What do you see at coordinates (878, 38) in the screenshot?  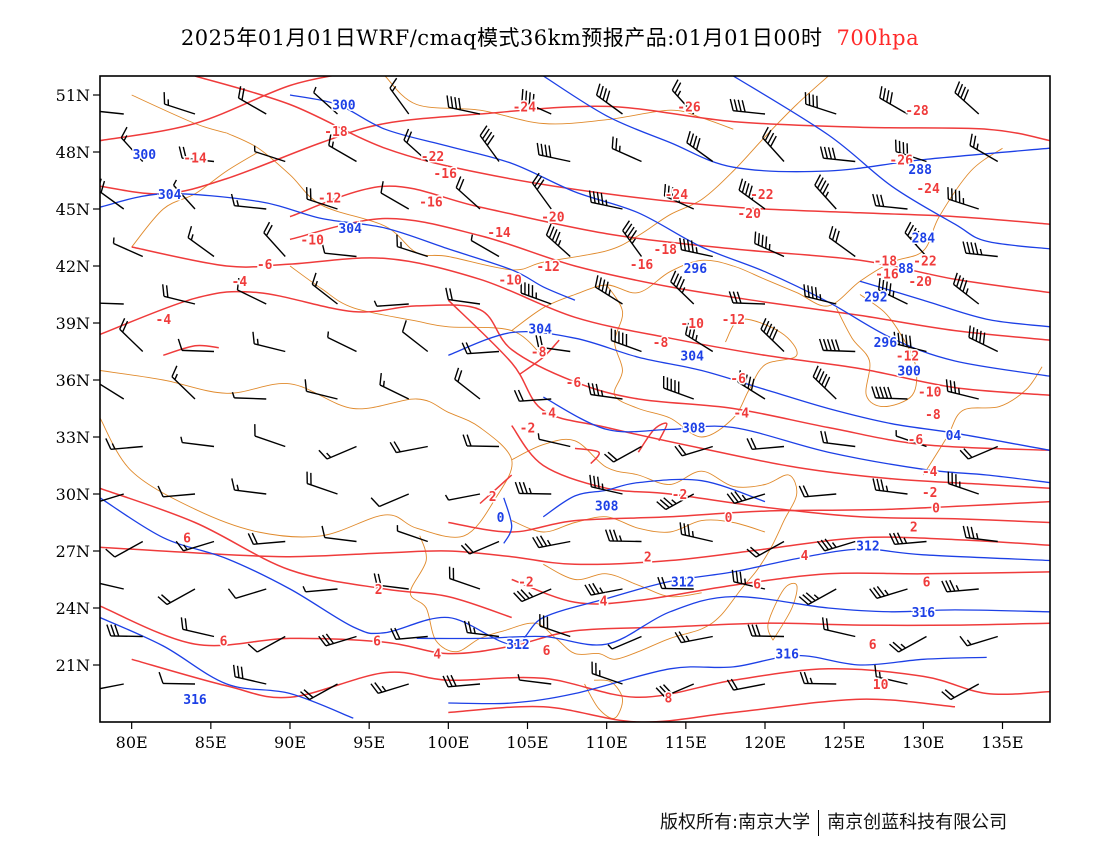 I see `pressure-level-label: 700hpa` at bounding box center [878, 38].